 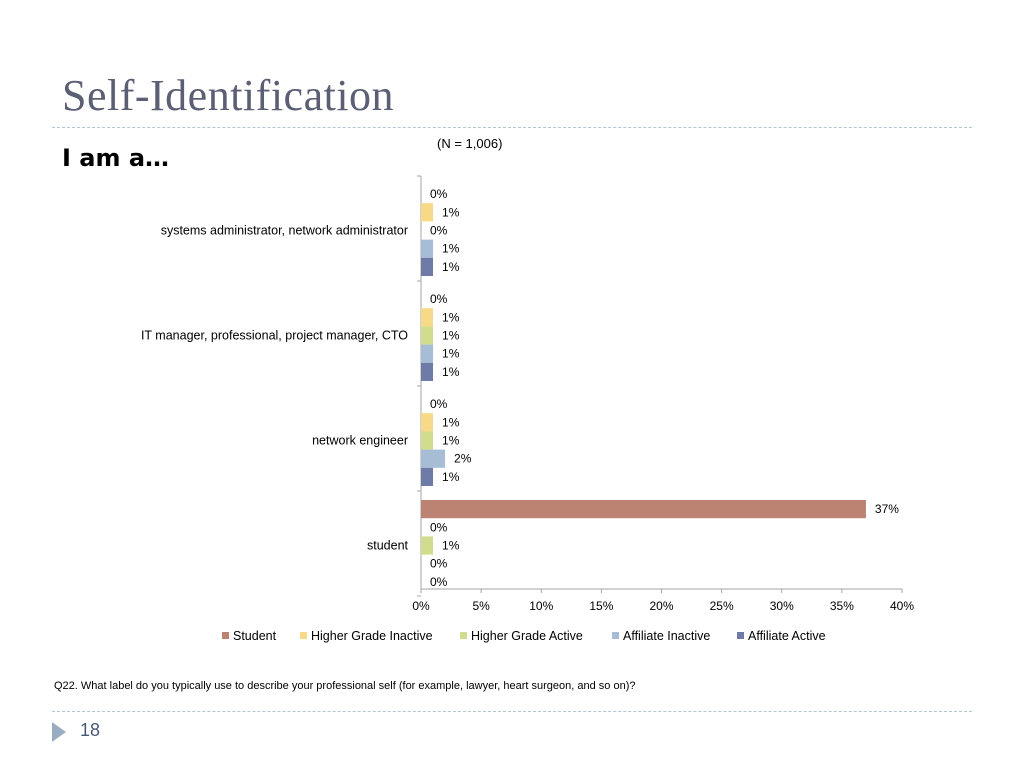 I want to click on legend-label: Affiliate Inactive, so click(x=666, y=636).